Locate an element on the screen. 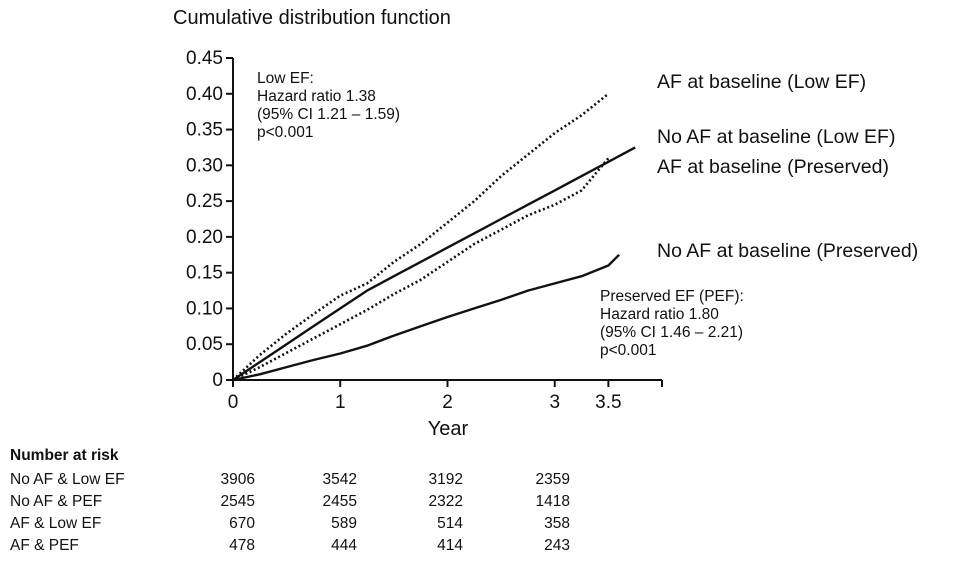  series-line-no-af-preserved is located at coordinates (426, 317).